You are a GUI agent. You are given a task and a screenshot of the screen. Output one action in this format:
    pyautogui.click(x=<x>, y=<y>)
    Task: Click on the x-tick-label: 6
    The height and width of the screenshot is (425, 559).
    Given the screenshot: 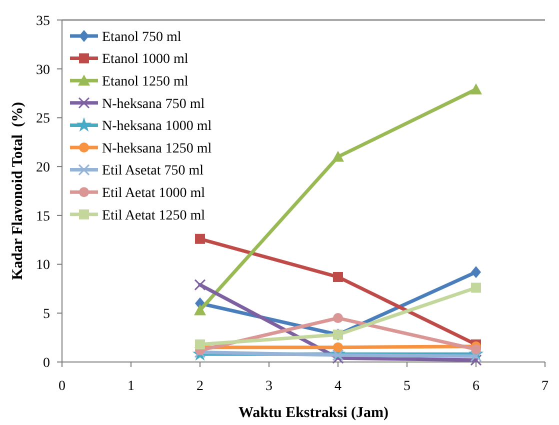 What is the action you would take?
    pyautogui.click(x=476, y=386)
    